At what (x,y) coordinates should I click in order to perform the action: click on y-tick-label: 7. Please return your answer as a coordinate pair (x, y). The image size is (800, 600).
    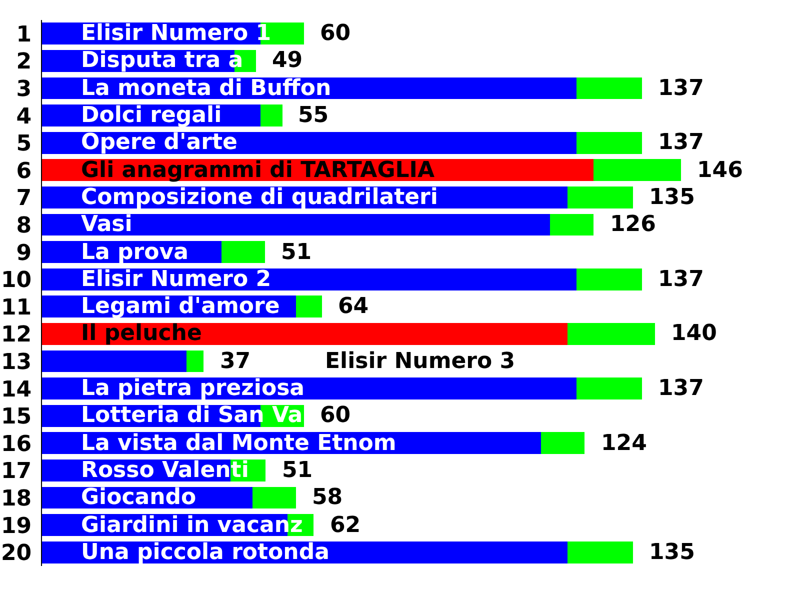
    Looking at the image, I should click on (24, 199).